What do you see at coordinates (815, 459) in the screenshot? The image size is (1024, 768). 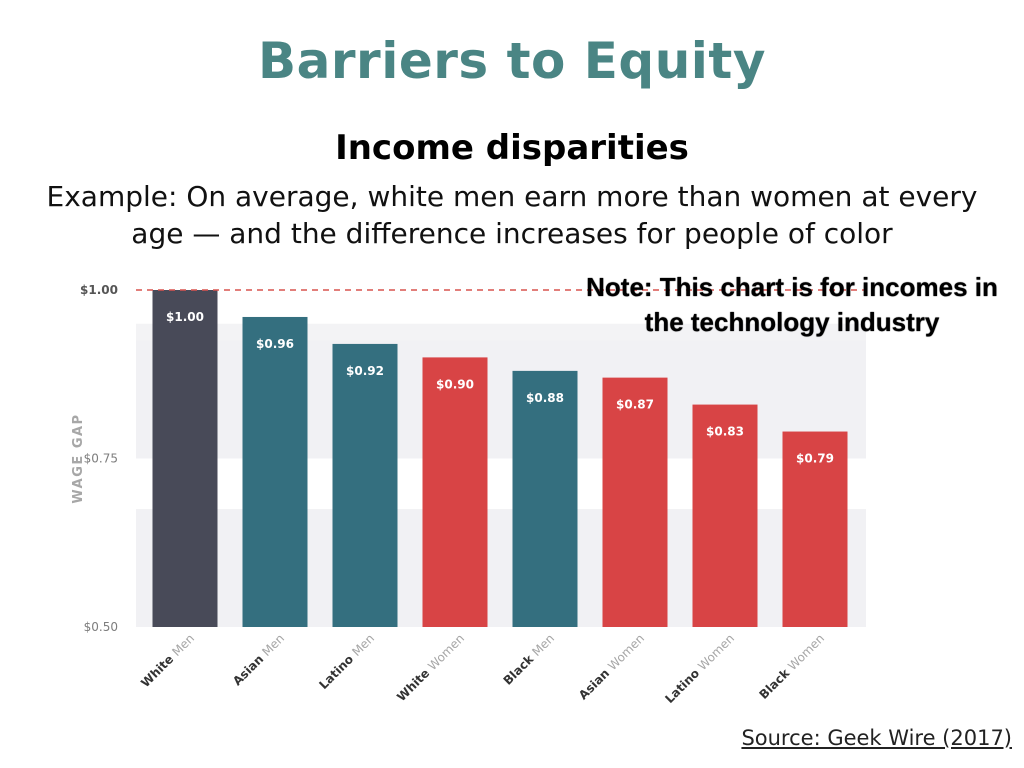 I see `bar-value-label: $0.79` at bounding box center [815, 459].